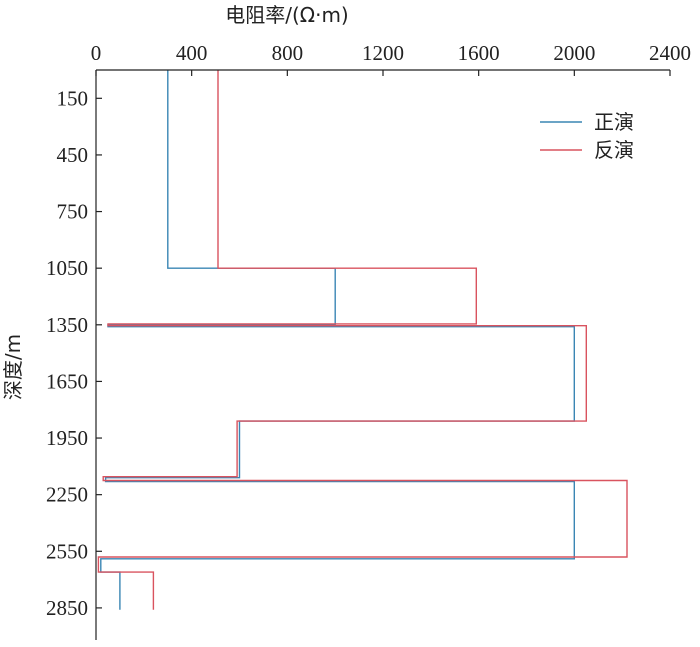  What do you see at coordinates (574, 53) in the screenshot?
I see `x-tick-label: 2000` at bounding box center [574, 53].